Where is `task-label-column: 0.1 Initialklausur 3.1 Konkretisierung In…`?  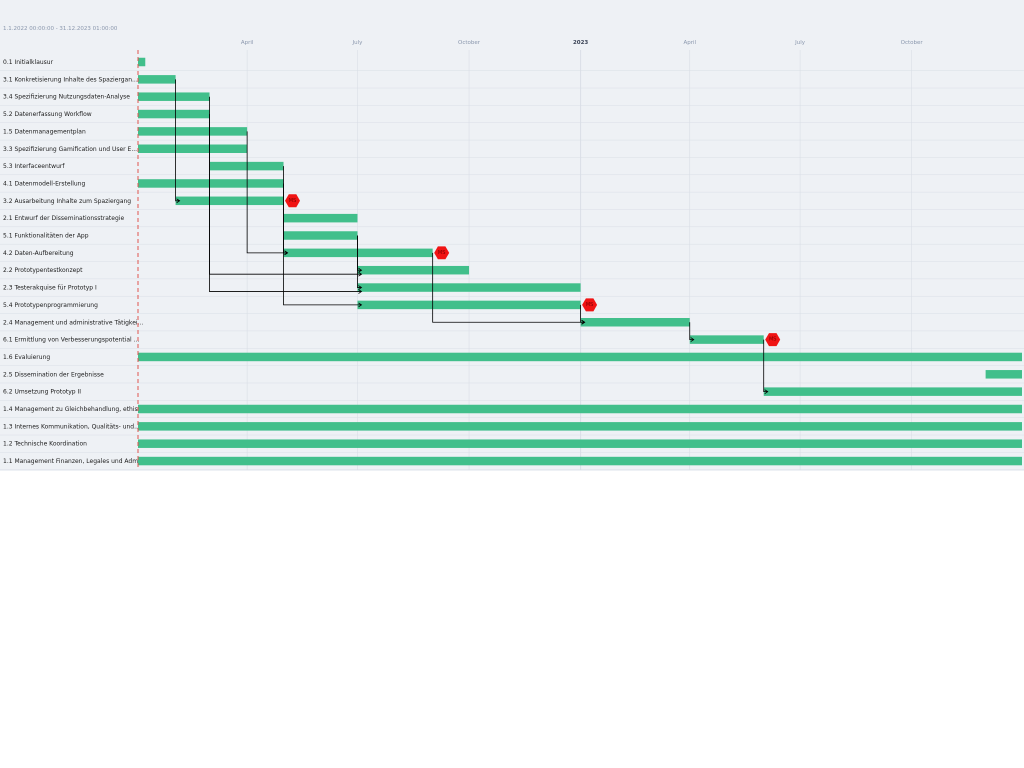 task-label-column: 0.1 Initialklausur 3.1 Konkretisierung In… is located at coordinates (76, 262).